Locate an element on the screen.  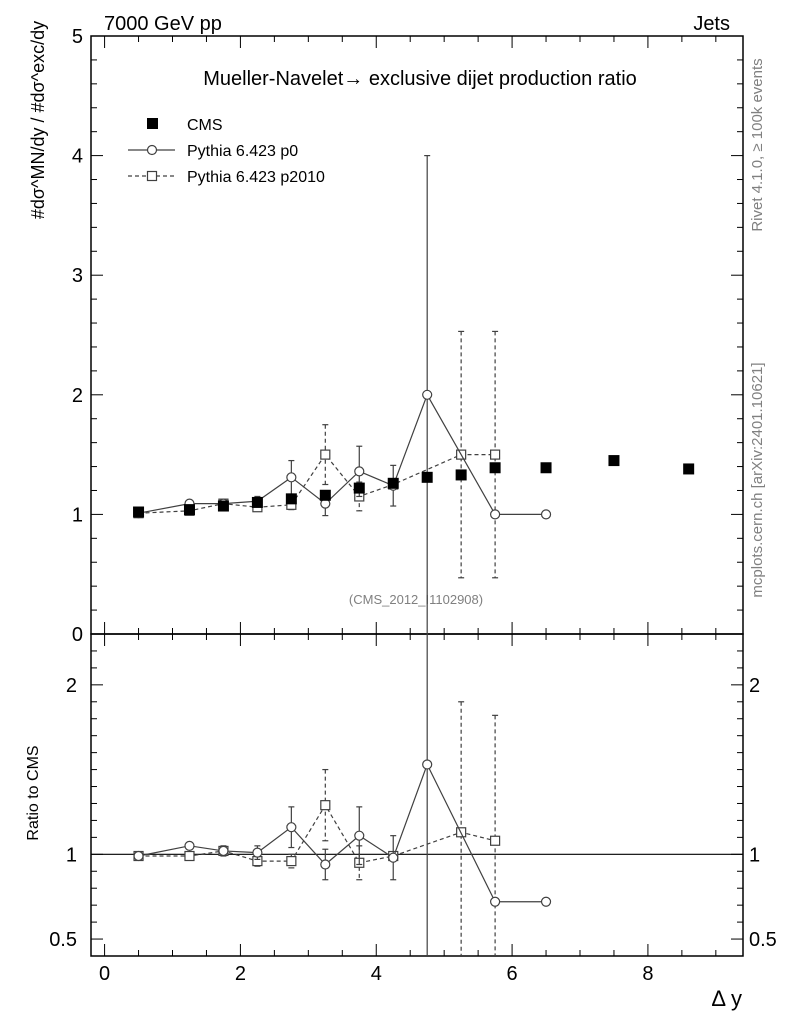
x-tick-label: 4 is located at coordinates (376, 974).